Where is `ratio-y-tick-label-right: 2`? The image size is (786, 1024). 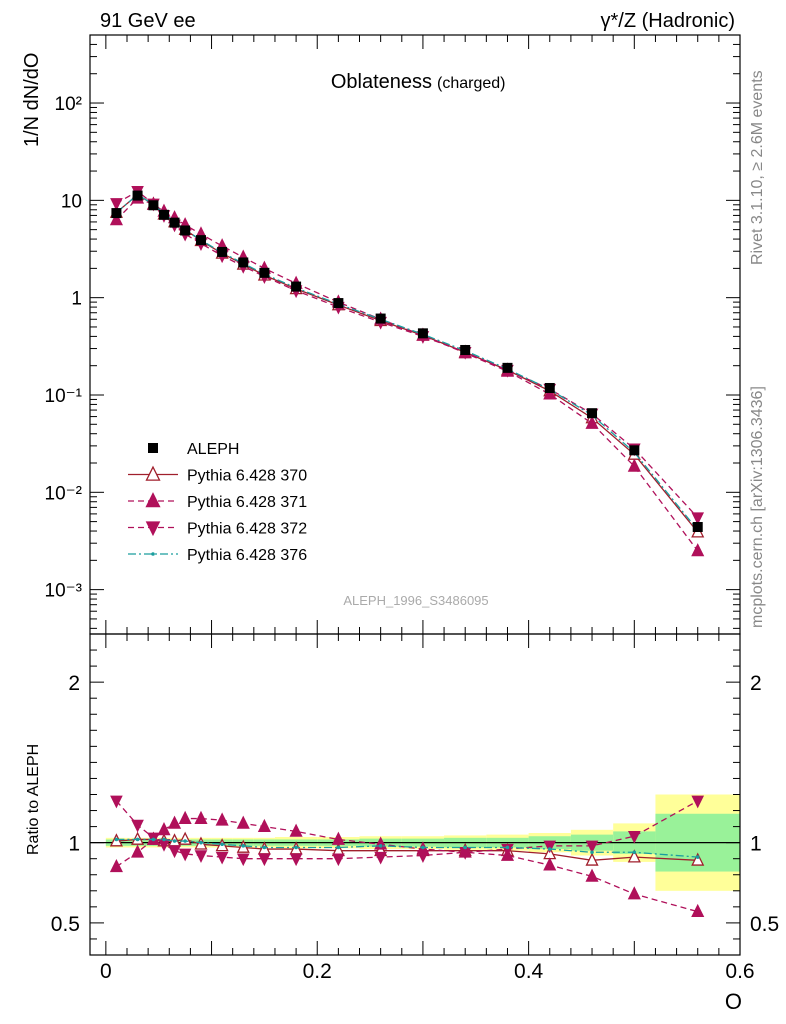 ratio-y-tick-label-right: 2 is located at coordinates (756, 683).